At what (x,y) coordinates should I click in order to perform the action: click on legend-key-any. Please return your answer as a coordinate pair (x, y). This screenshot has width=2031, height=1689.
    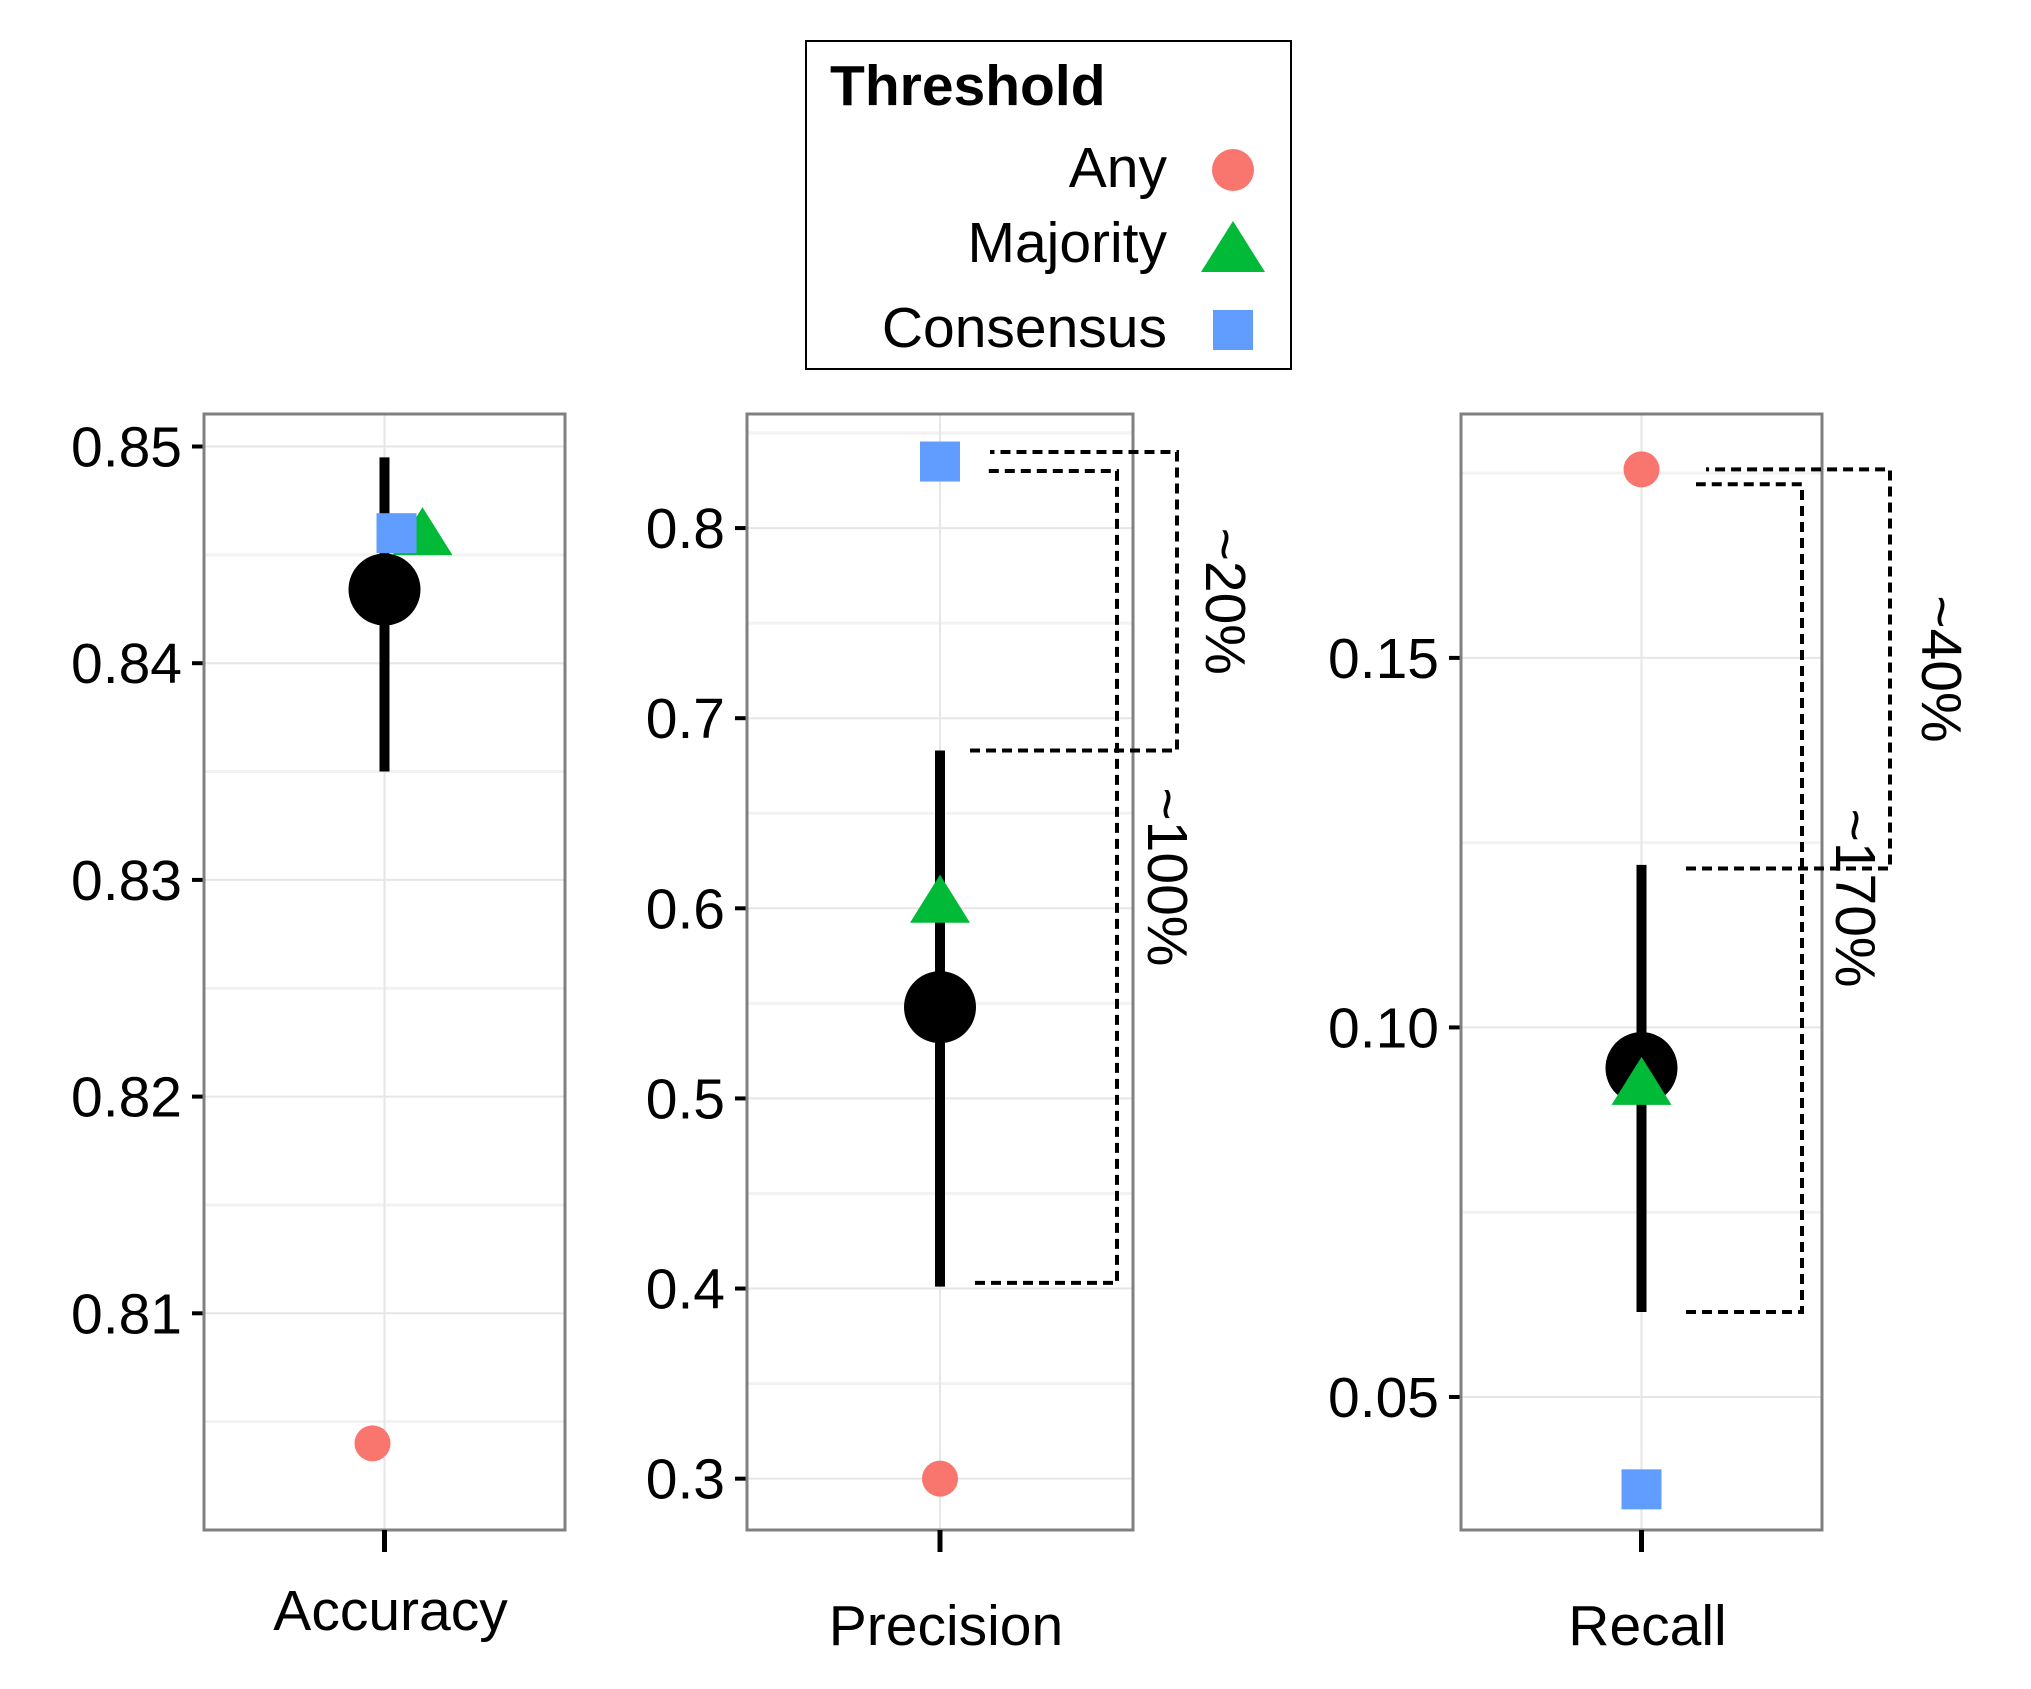
    Looking at the image, I should click on (1233, 170).